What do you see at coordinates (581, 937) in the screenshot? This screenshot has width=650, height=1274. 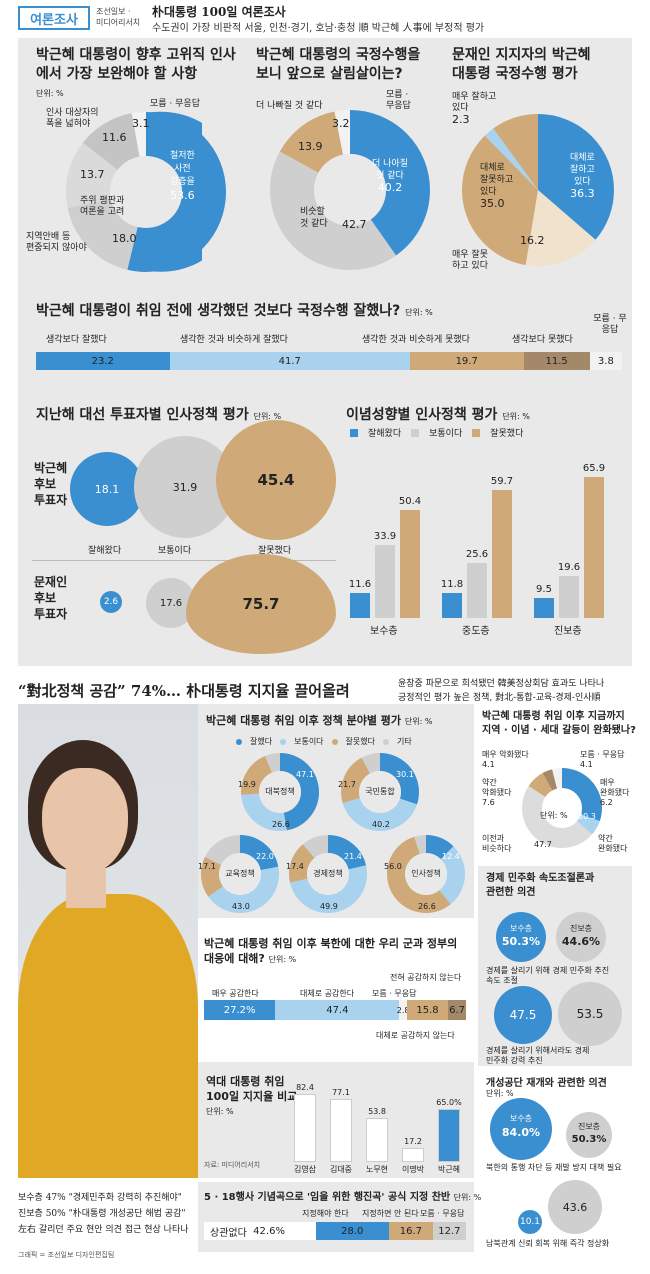 I see `econ-badge-2: 진보층 44.6%` at bounding box center [581, 937].